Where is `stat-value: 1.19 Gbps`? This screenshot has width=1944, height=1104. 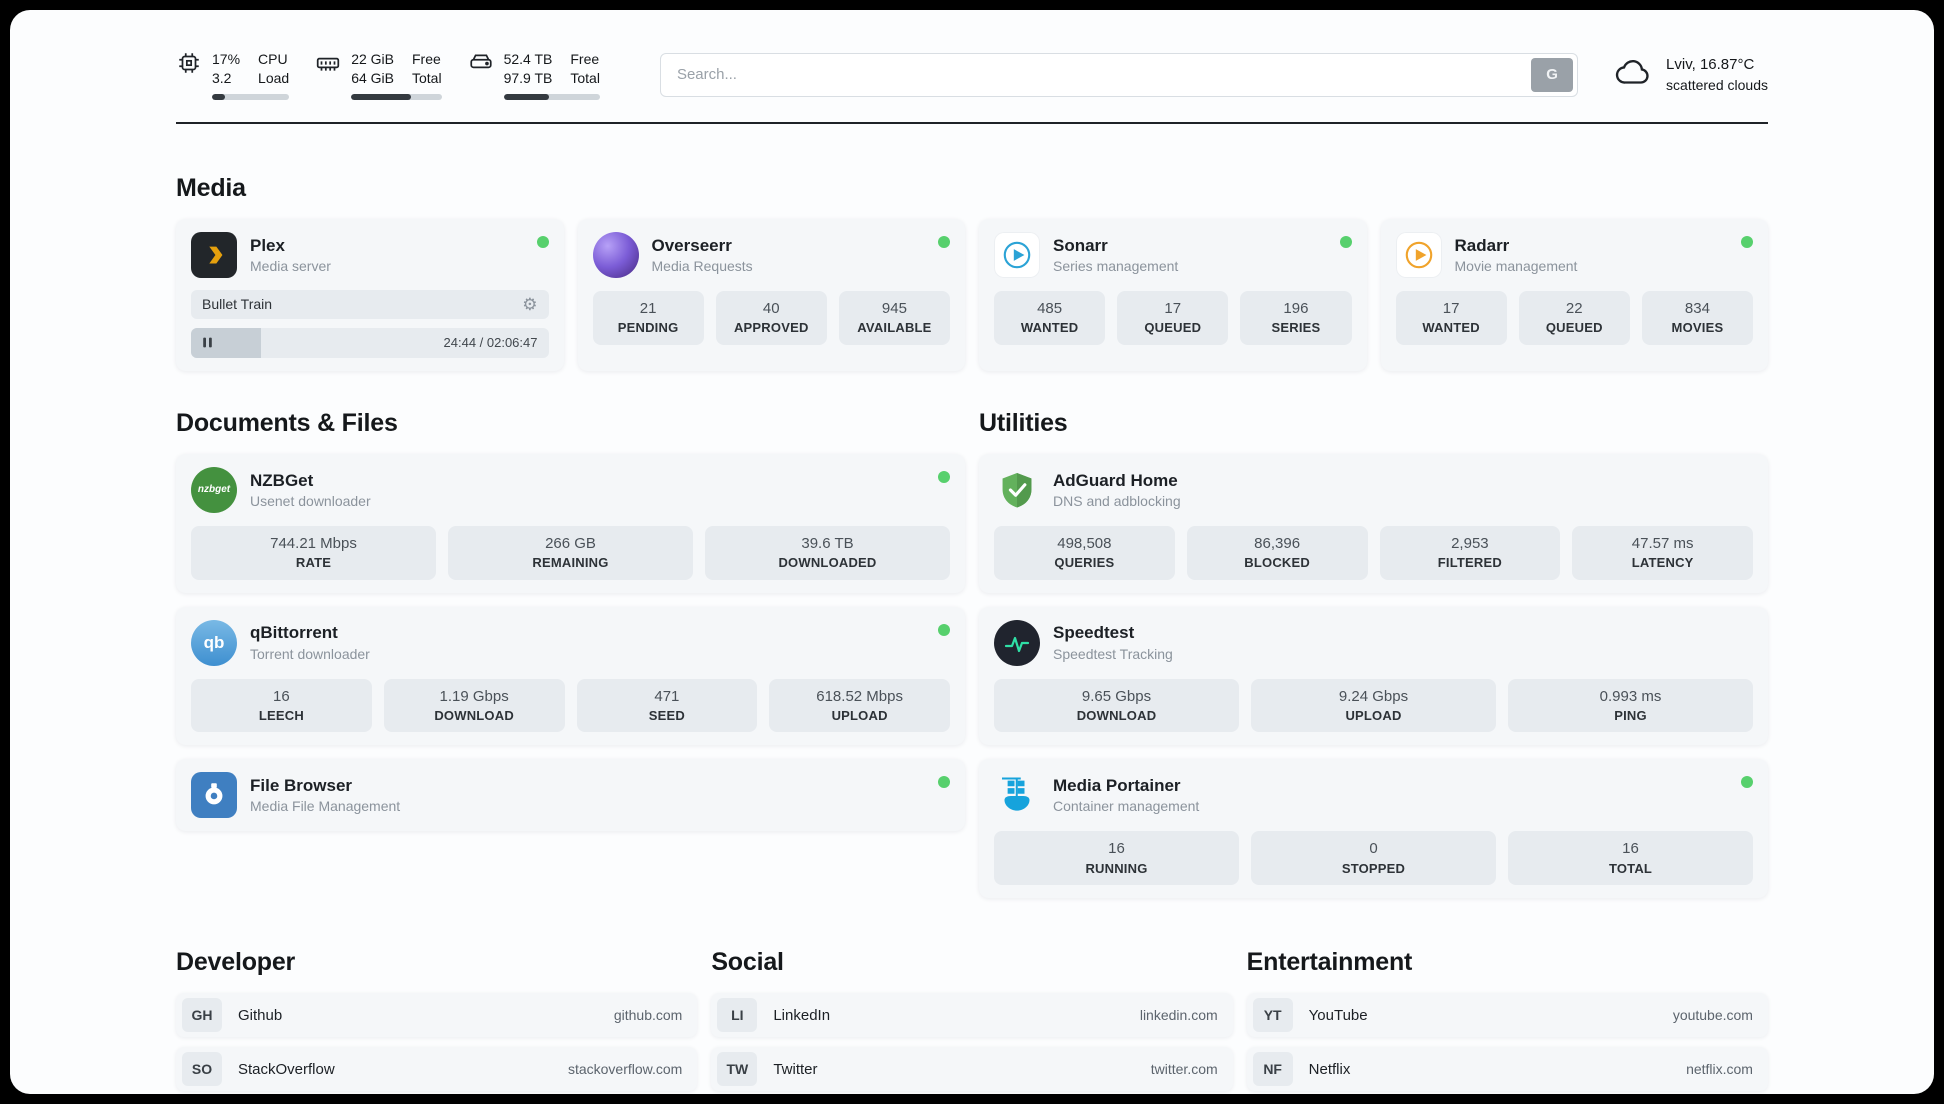
stat-value: 1.19 Gbps is located at coordinates (474, 696).